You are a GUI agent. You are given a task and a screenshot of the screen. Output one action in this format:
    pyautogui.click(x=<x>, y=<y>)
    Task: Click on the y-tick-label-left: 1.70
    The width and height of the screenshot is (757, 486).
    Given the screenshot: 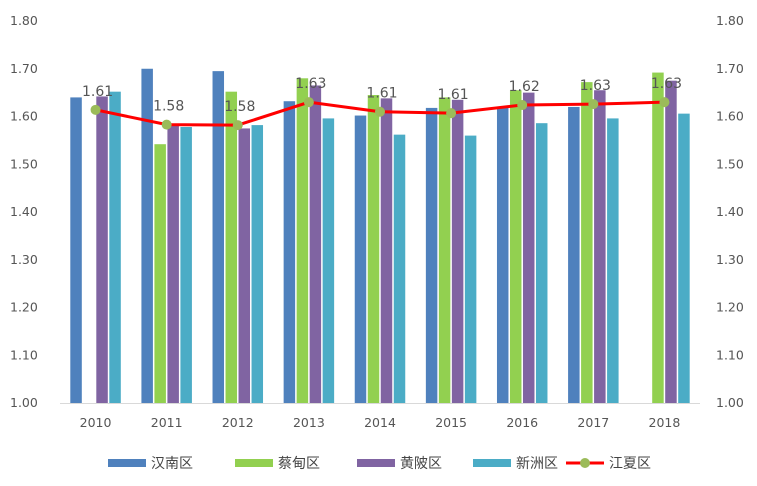 What is the action you would take?
    pyautogui.click(x=24, y=68)
    